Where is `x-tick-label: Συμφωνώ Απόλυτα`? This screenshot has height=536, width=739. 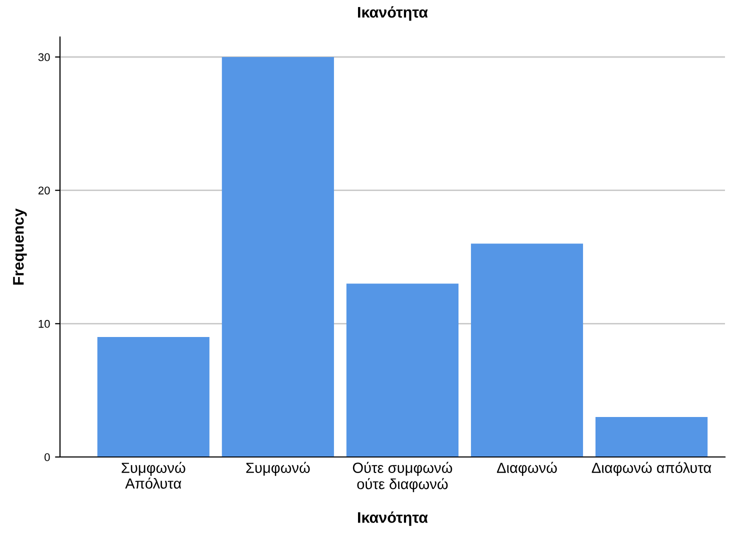
x-tick-label: Συμφωνώ Απόλυτα is located at coordinates (154, 475).